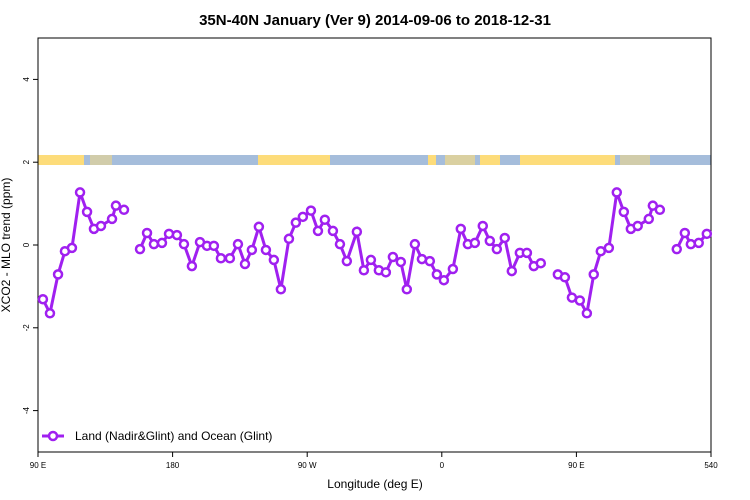 The image size is (750, 500). I want to click on y-tick-label: 2, so click(26, 161).